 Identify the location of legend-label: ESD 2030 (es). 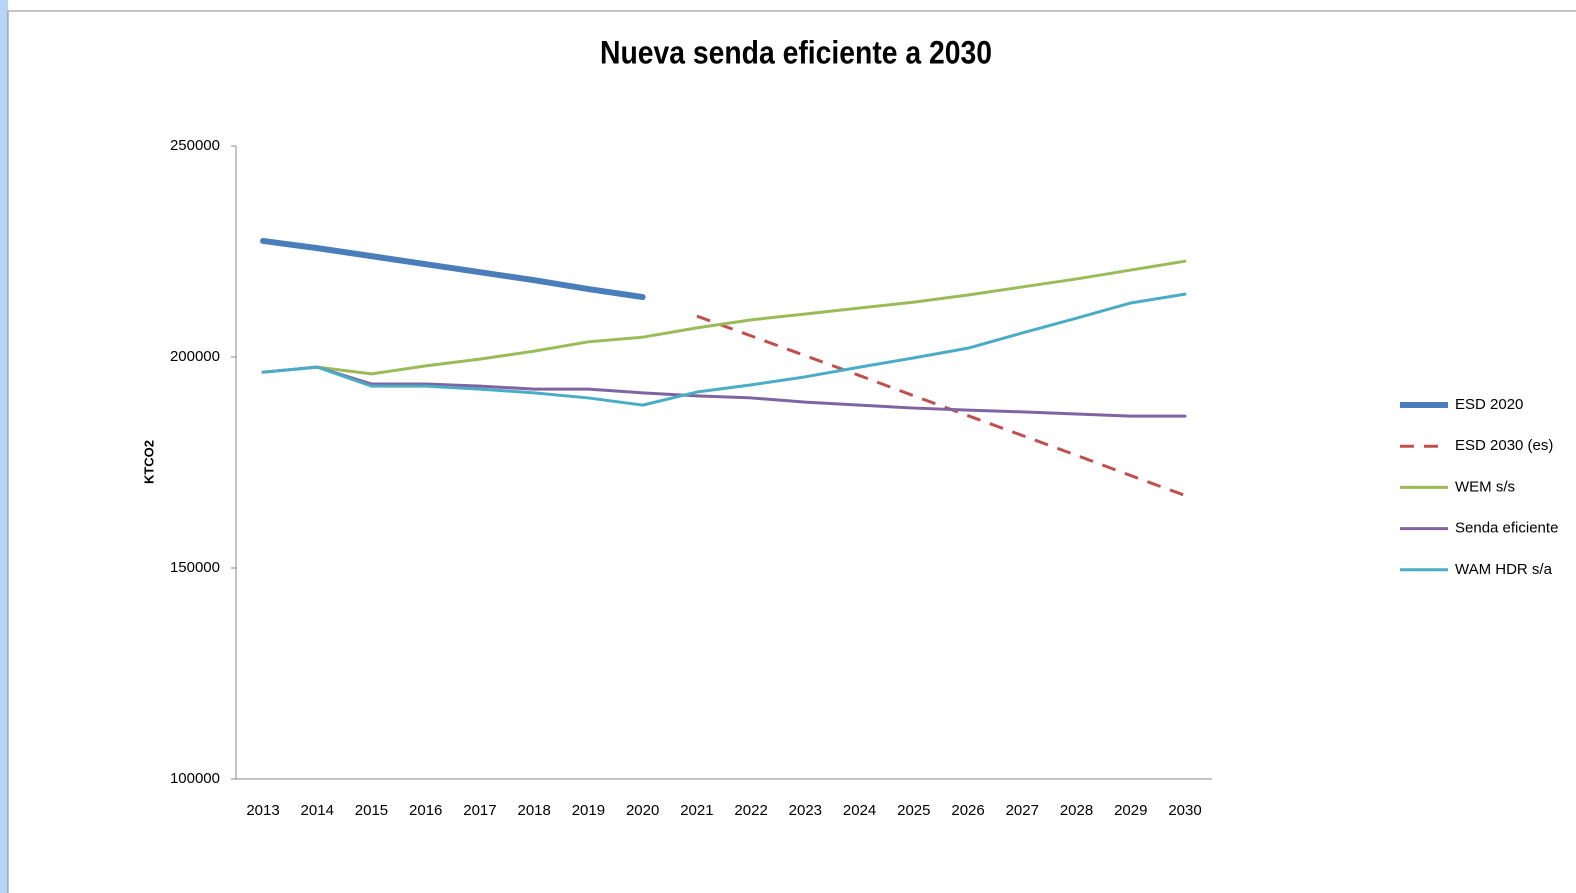
(1504, 445).